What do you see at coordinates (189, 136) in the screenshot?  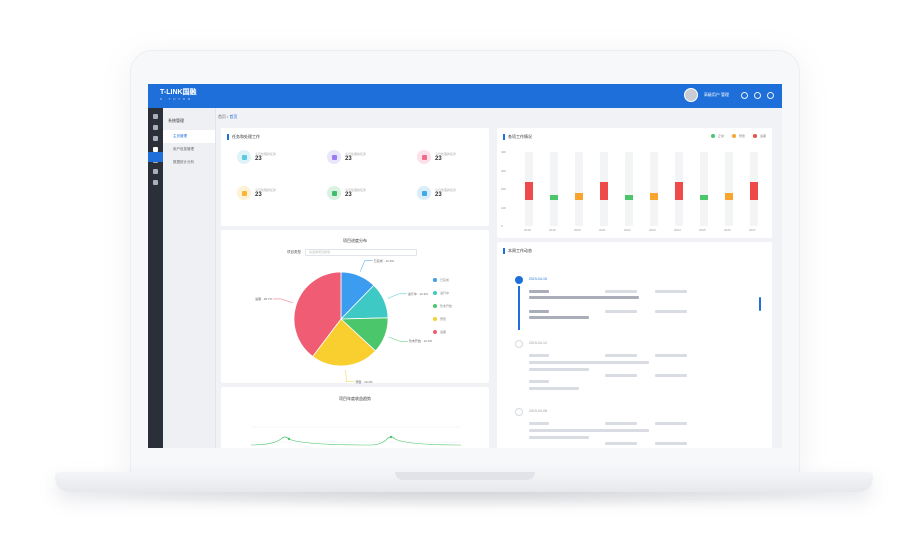 I see `menu-item-home: 主页管理` at bounding box center [189, 136].